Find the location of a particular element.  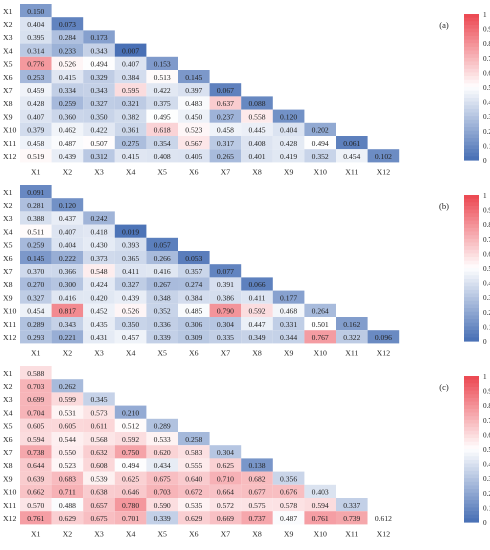

cell-value-label: 0.483 is located at coordinates (193, 103).